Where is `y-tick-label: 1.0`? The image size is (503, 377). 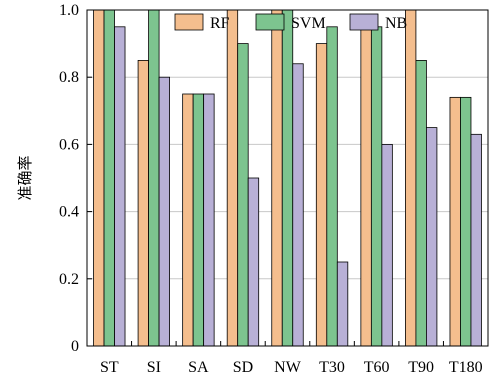
y-tick-label: 1.0 is located at coordinates (69, 10).